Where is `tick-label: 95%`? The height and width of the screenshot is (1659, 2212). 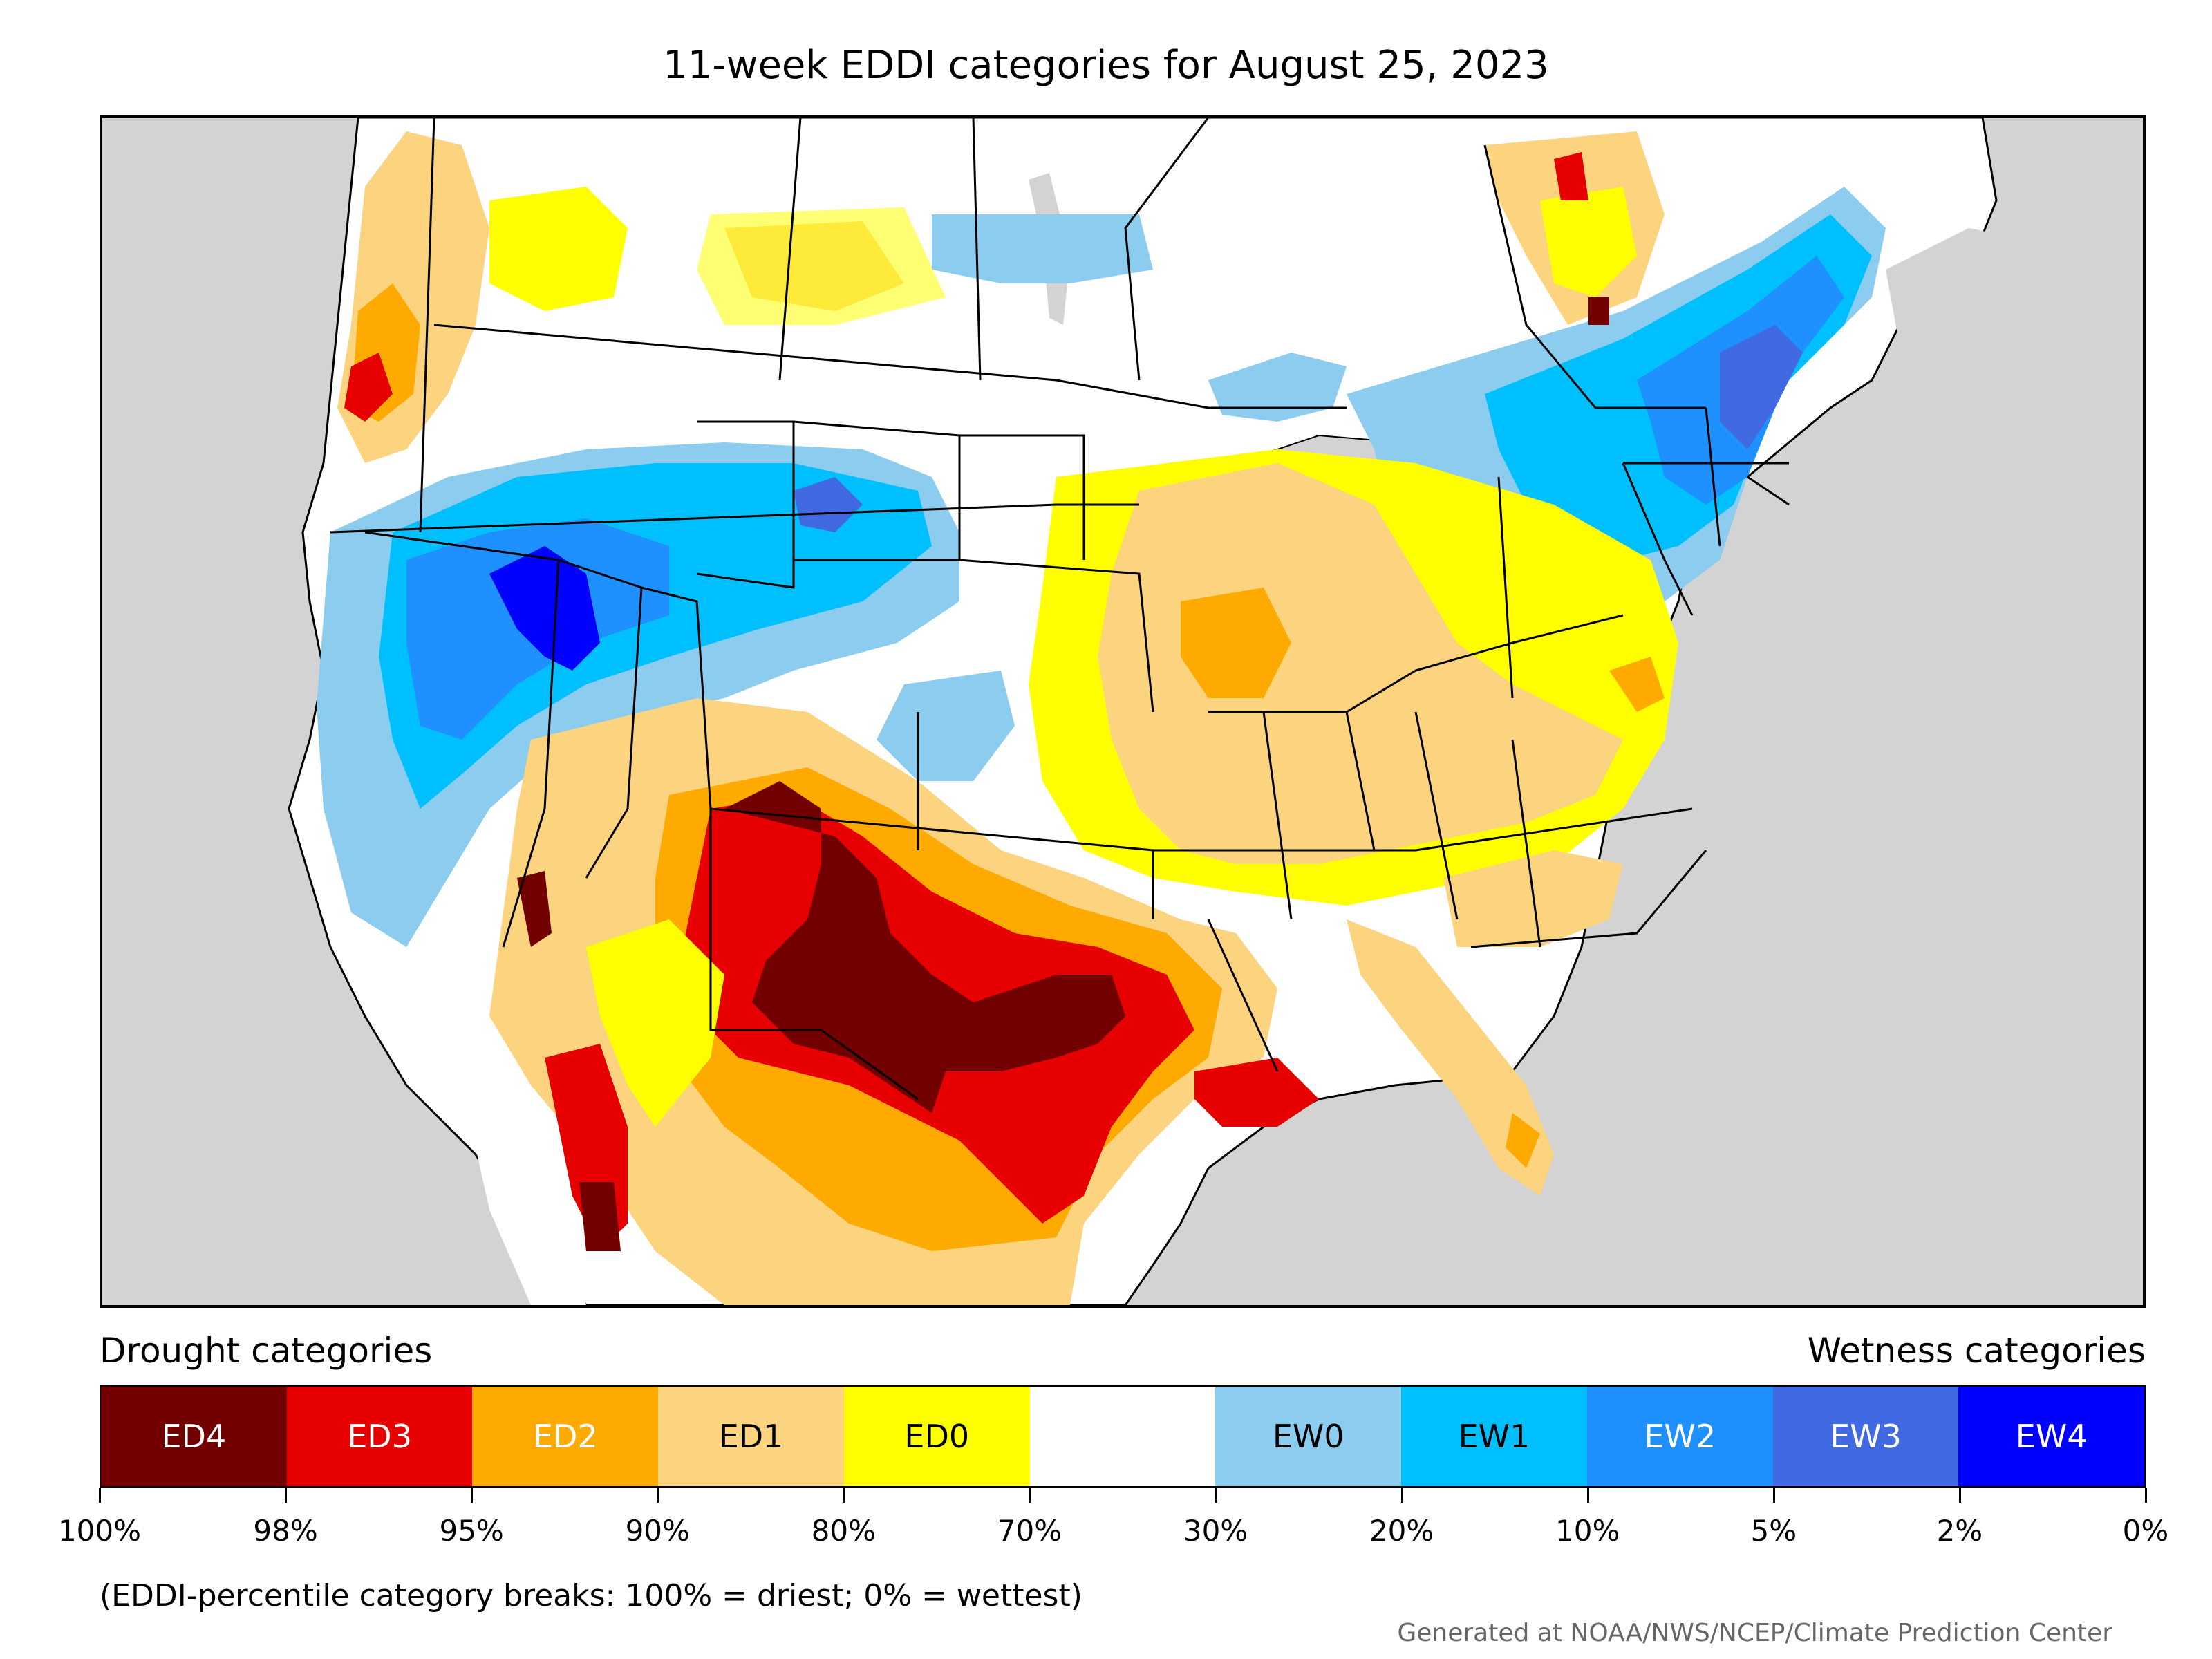
tick-label: 95% is located at coordinates (472, 1531).